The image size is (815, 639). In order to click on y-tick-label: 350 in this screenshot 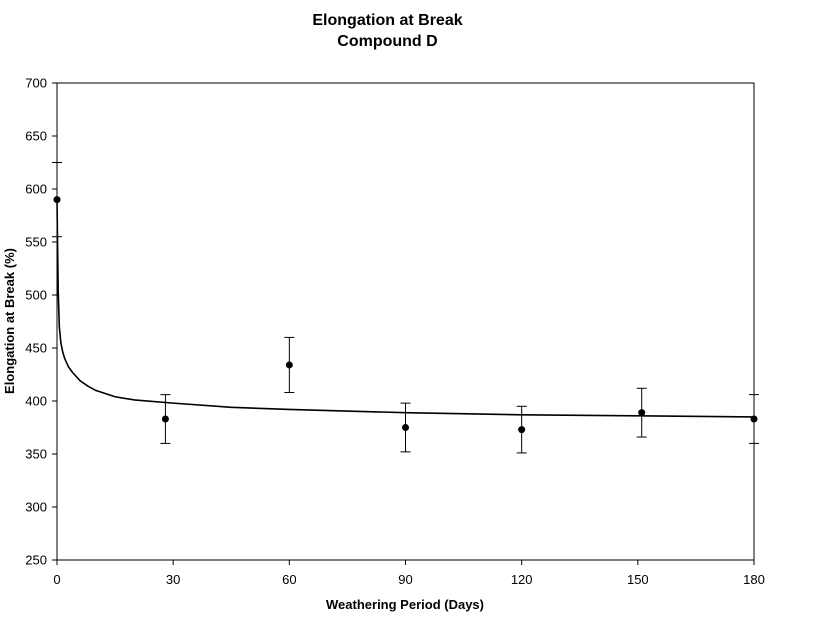, I will do `click(36, 454)`.